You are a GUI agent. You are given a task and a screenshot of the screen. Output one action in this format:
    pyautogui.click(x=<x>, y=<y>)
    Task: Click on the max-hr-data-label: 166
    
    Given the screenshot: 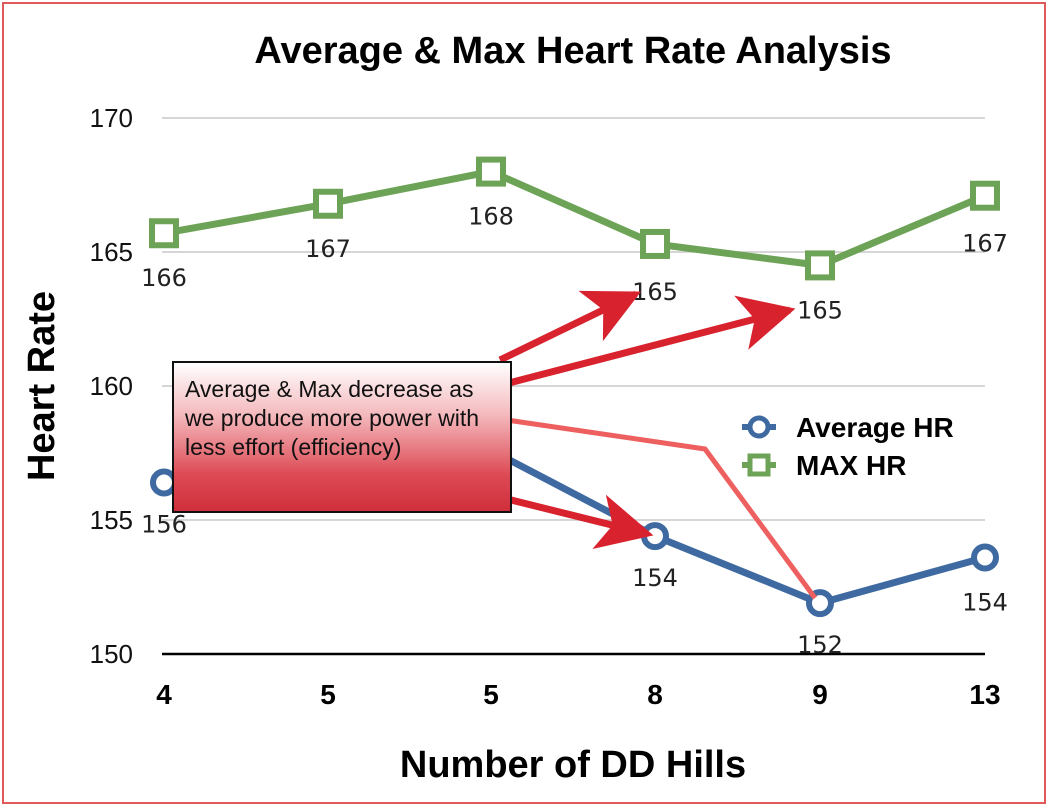 What is the action you would take?
    pyautogui.click(x=164, y=278)
    